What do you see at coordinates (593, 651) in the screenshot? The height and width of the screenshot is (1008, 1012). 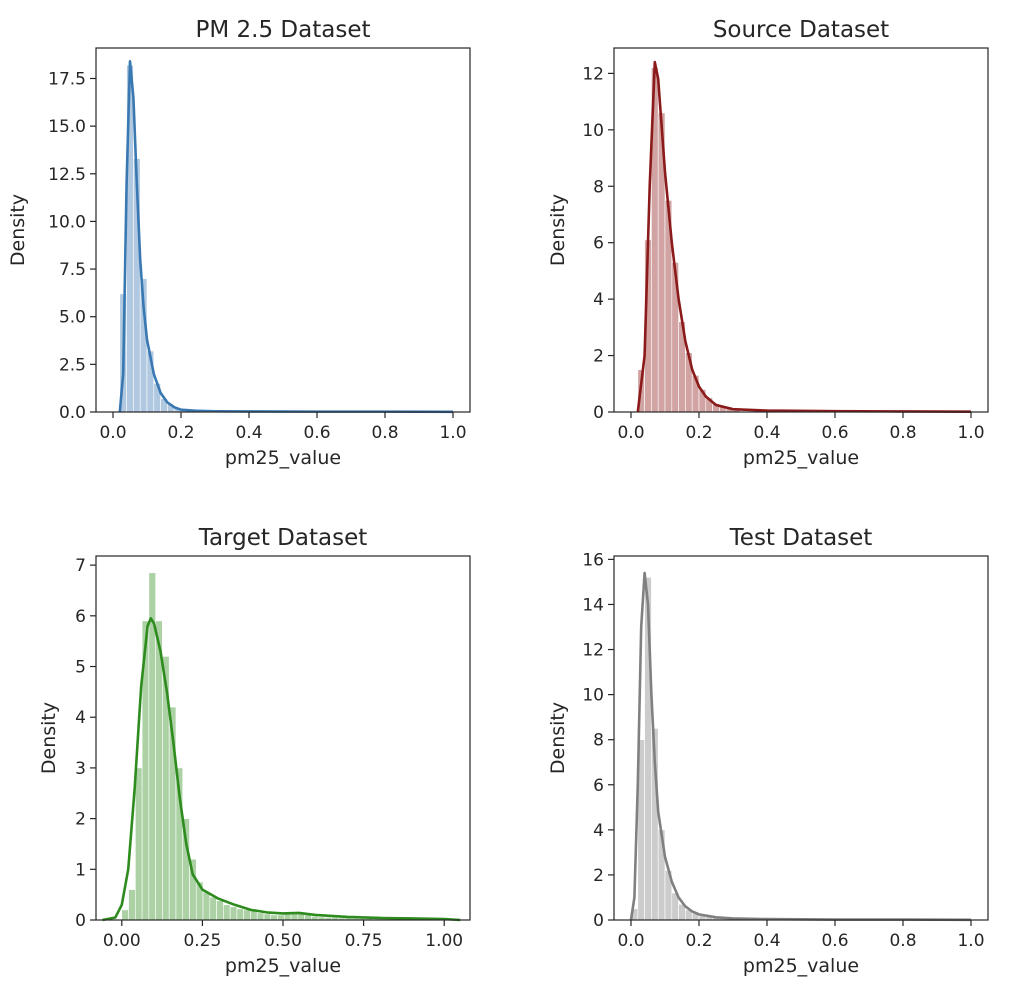 I see `y-tick-label-test-6: 12` at bounding box center [593, 651].